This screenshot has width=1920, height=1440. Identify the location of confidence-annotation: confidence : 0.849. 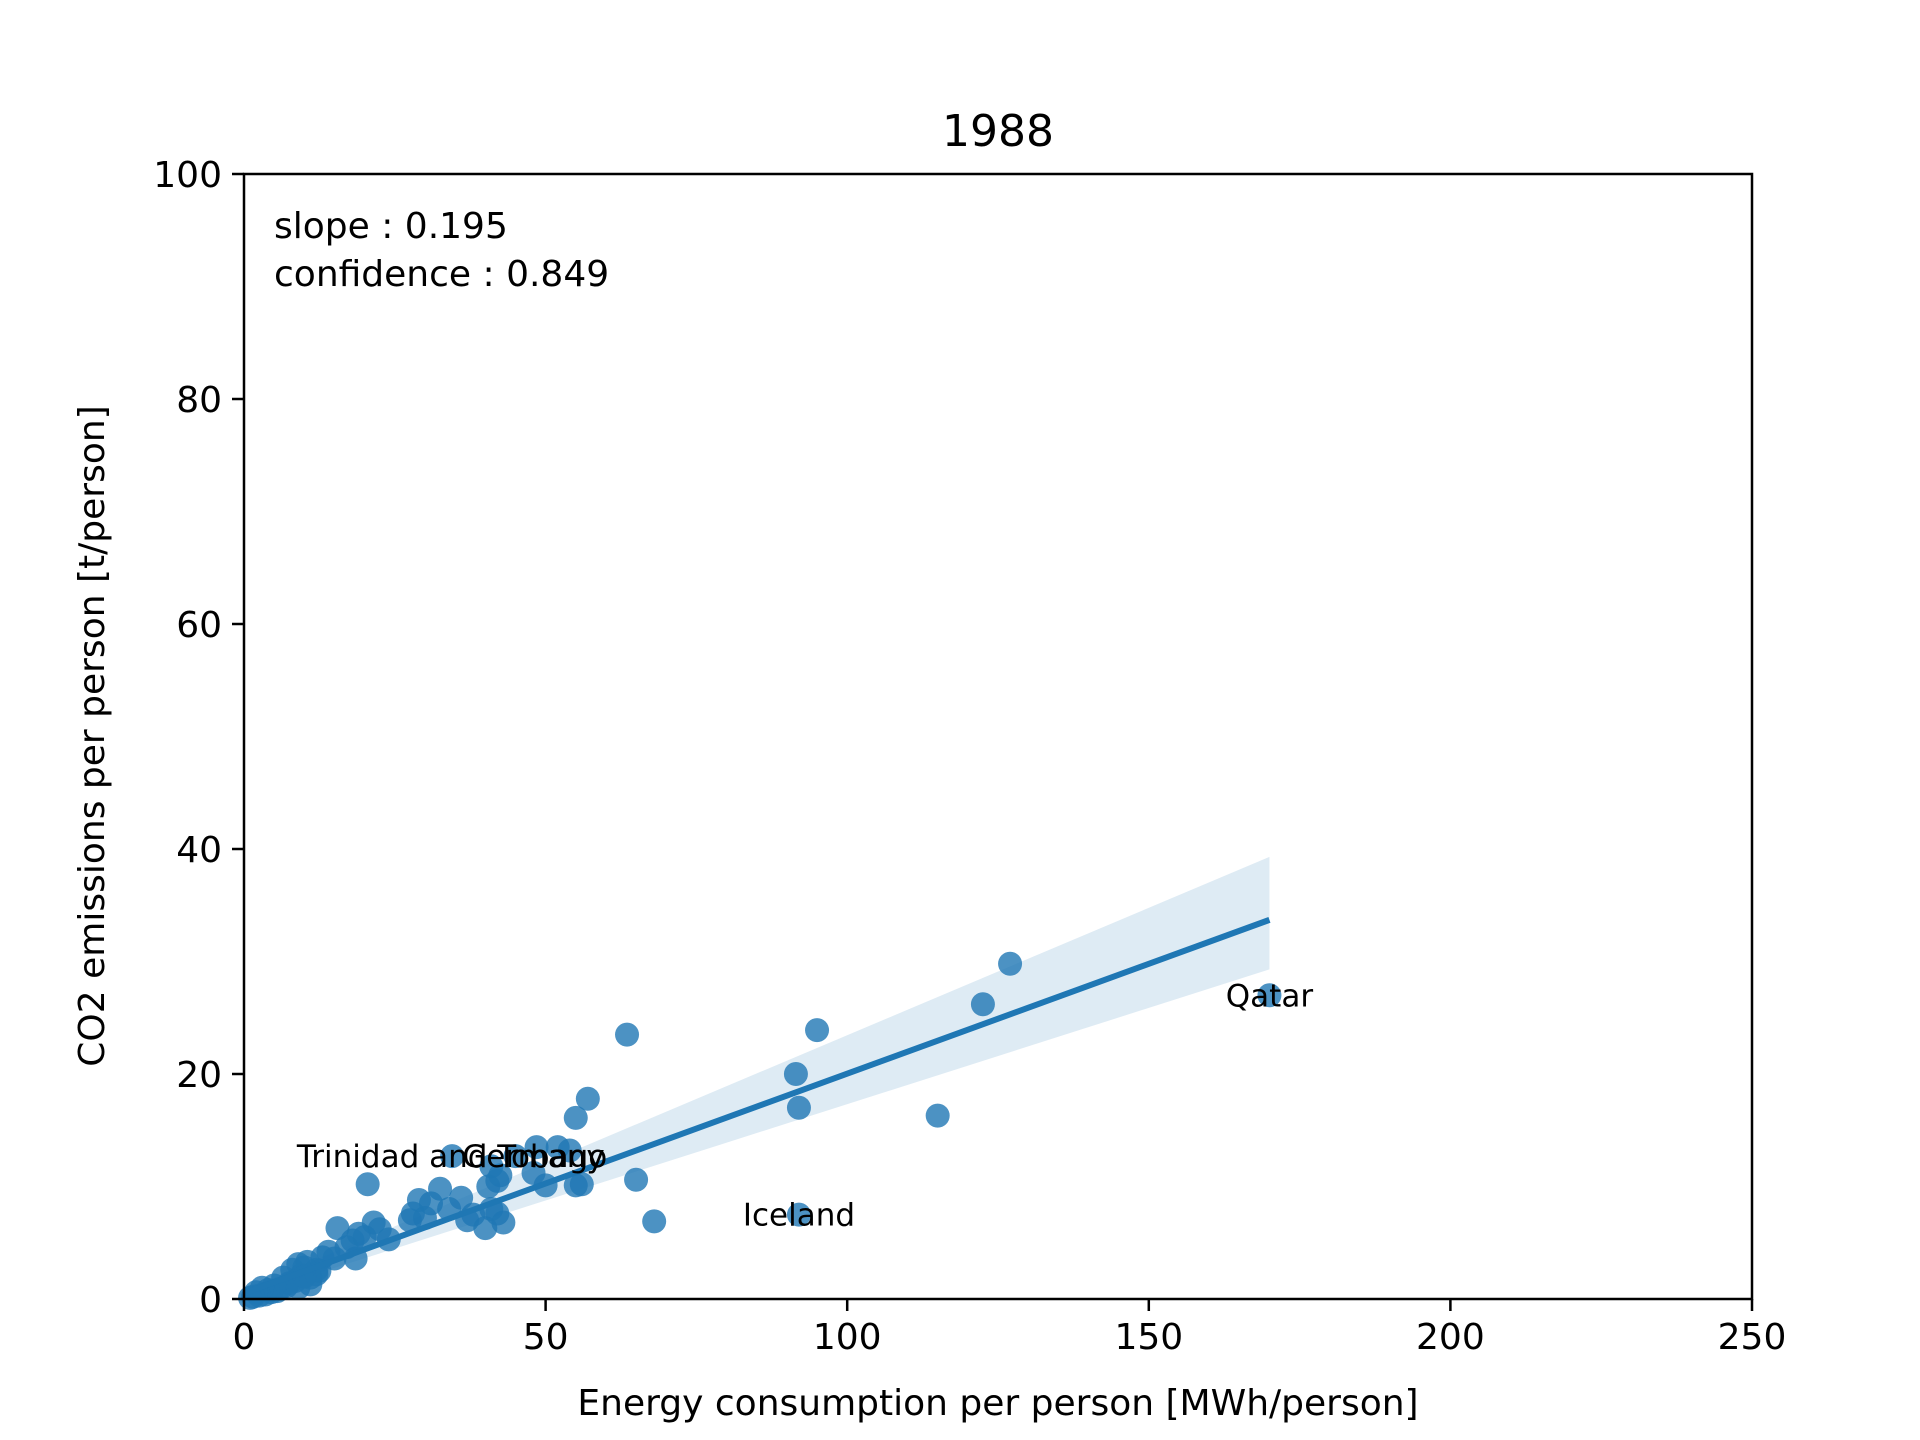
(441, 274).